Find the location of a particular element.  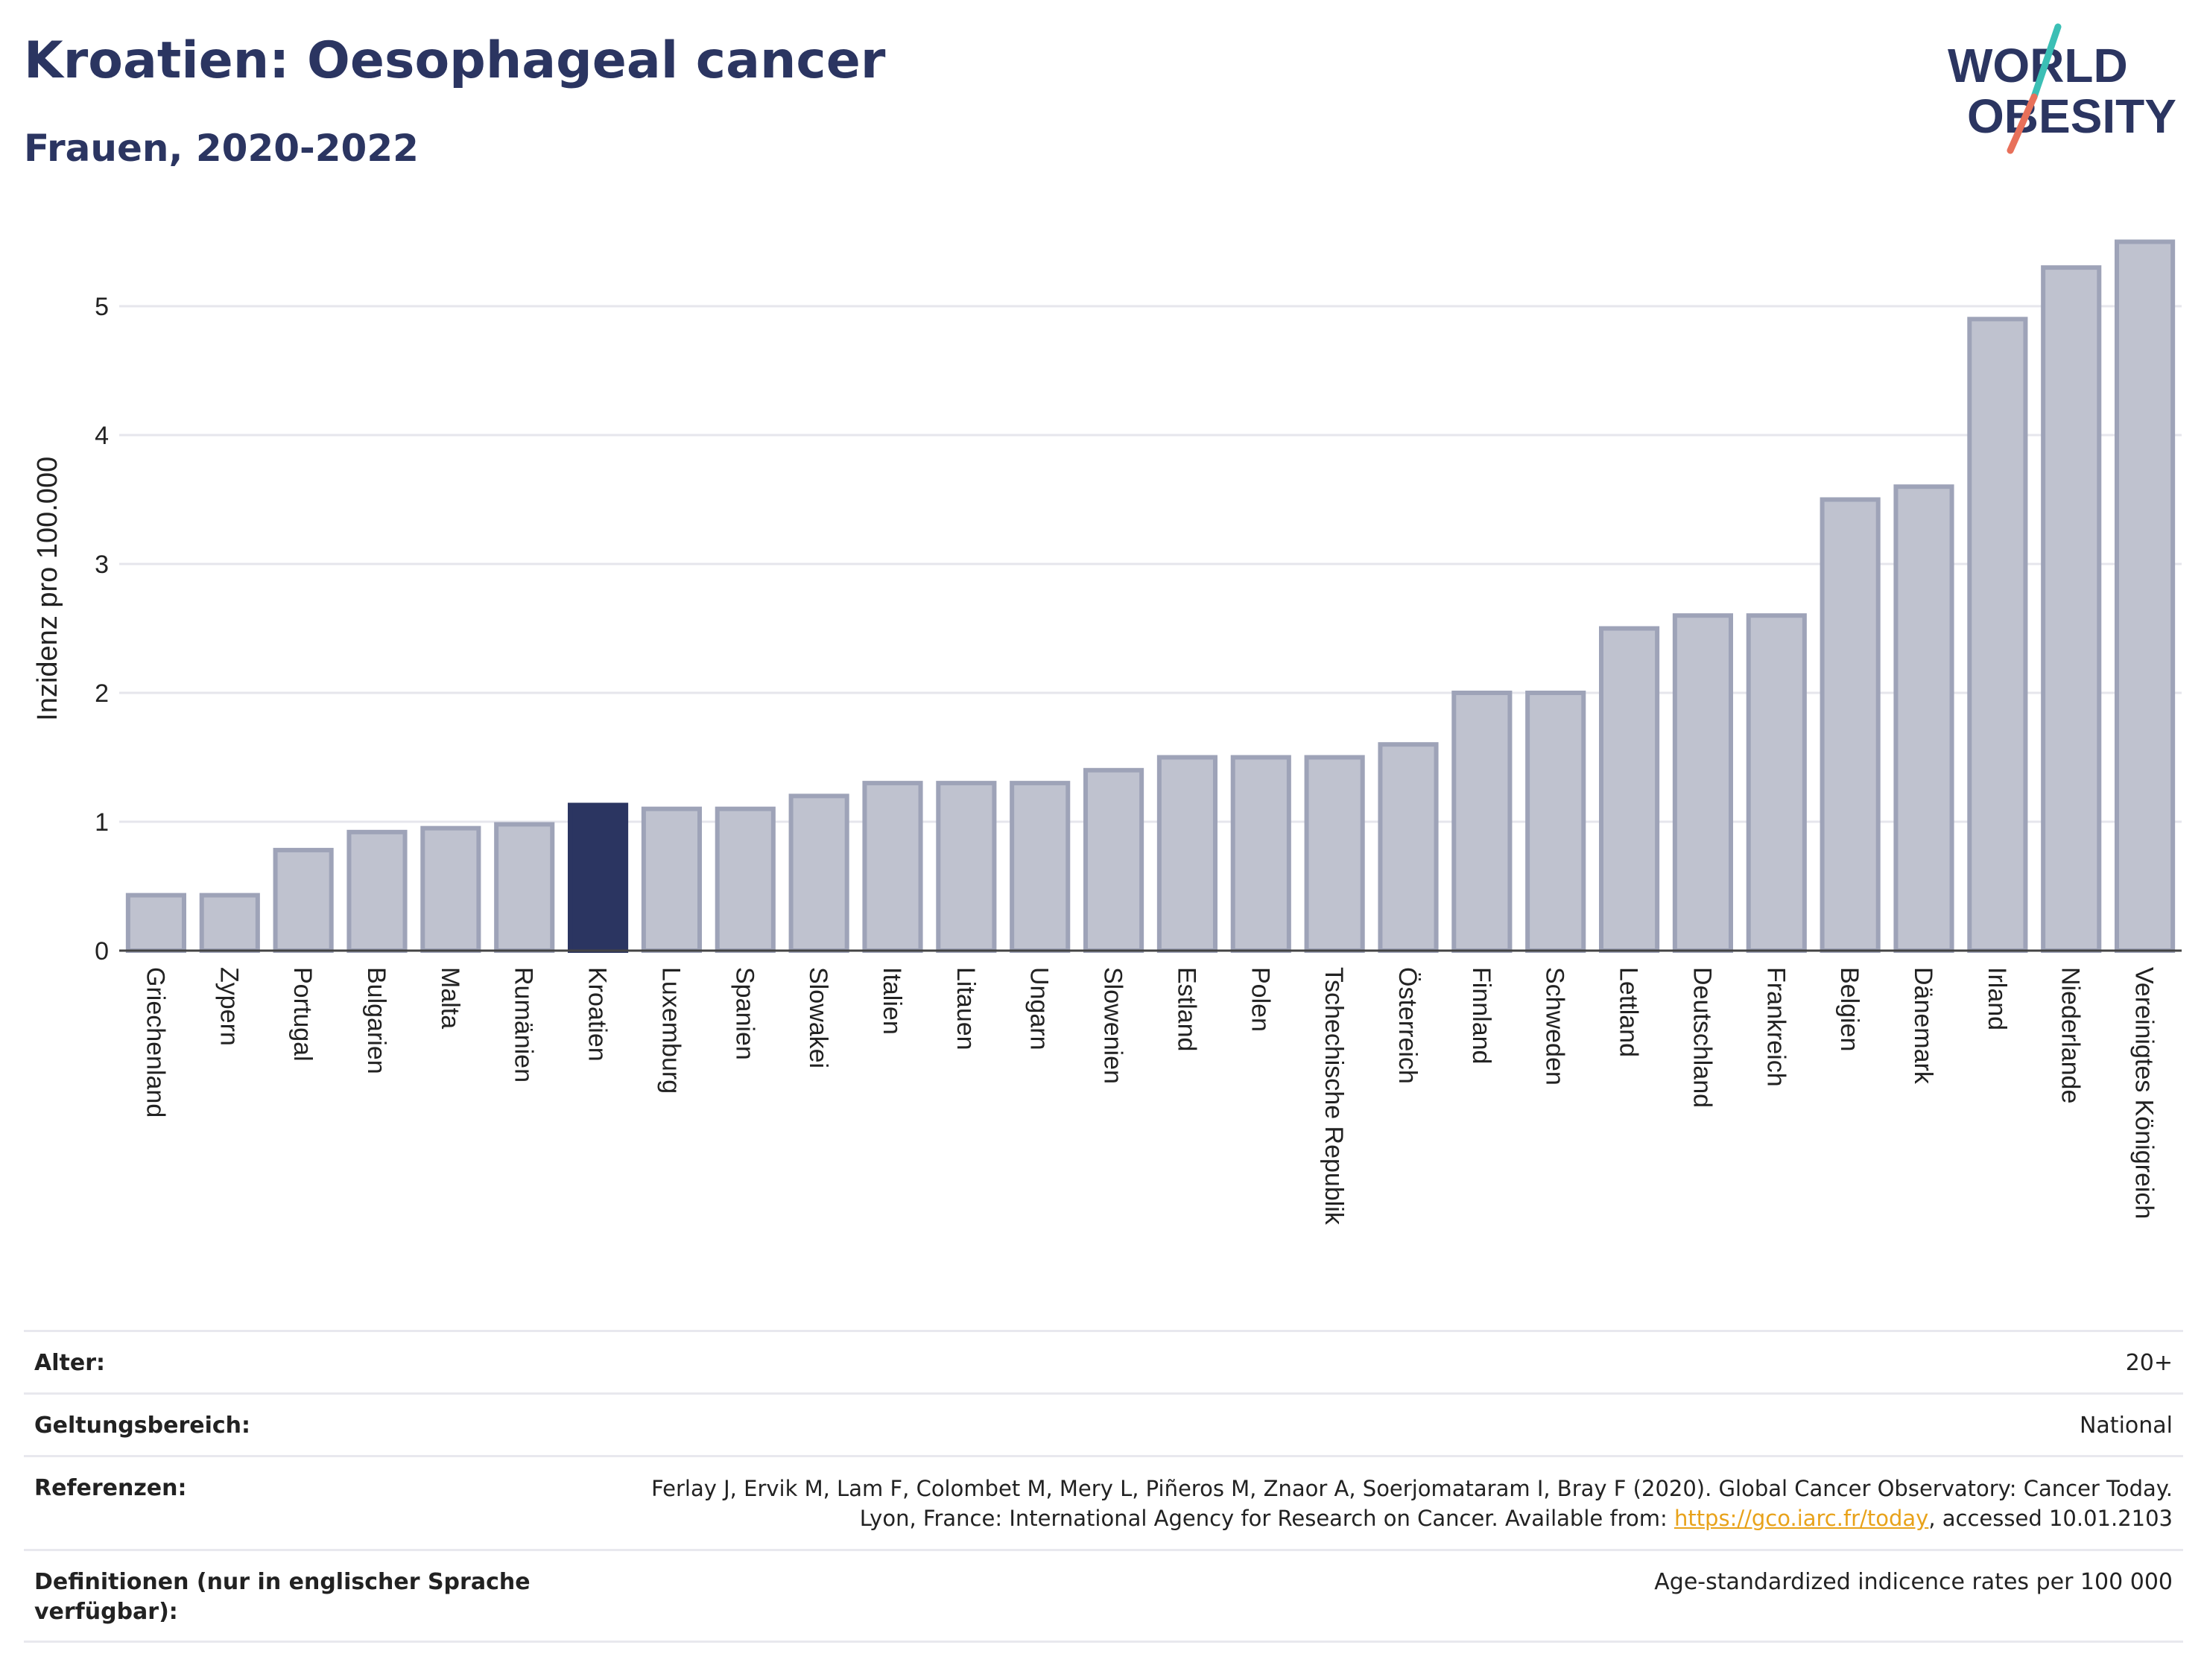

x-tick-label: Deutschland is located at coordinates (1702, 1037).